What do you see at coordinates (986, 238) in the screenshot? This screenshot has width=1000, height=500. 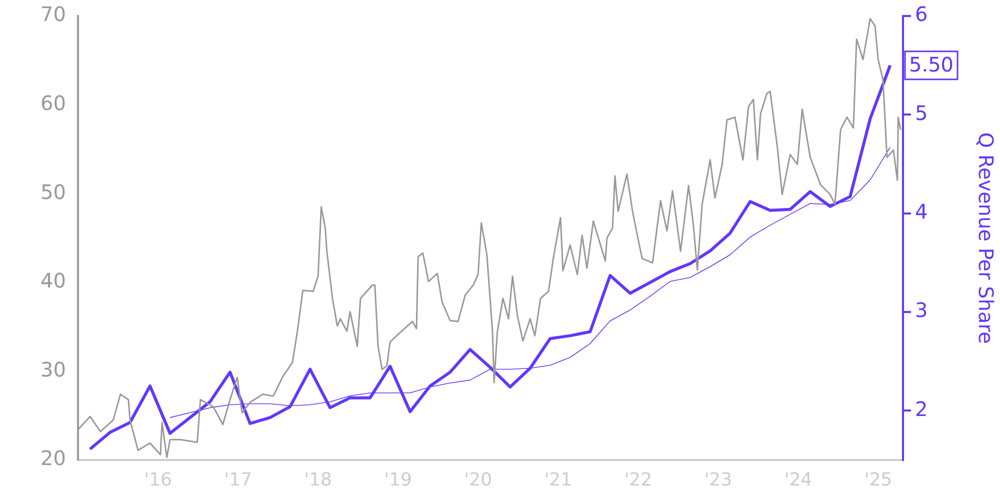 I see `y2-axis-title: Q Revenue Per Share` at bounding box center [986, 238].